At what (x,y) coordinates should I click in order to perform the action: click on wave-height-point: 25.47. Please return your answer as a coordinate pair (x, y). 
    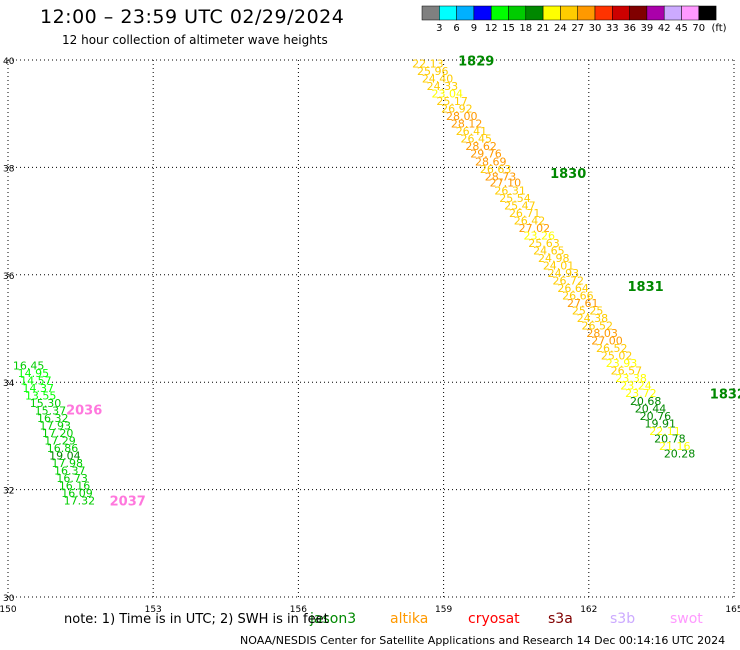
    Looking at the image, I should click on (519, 205).